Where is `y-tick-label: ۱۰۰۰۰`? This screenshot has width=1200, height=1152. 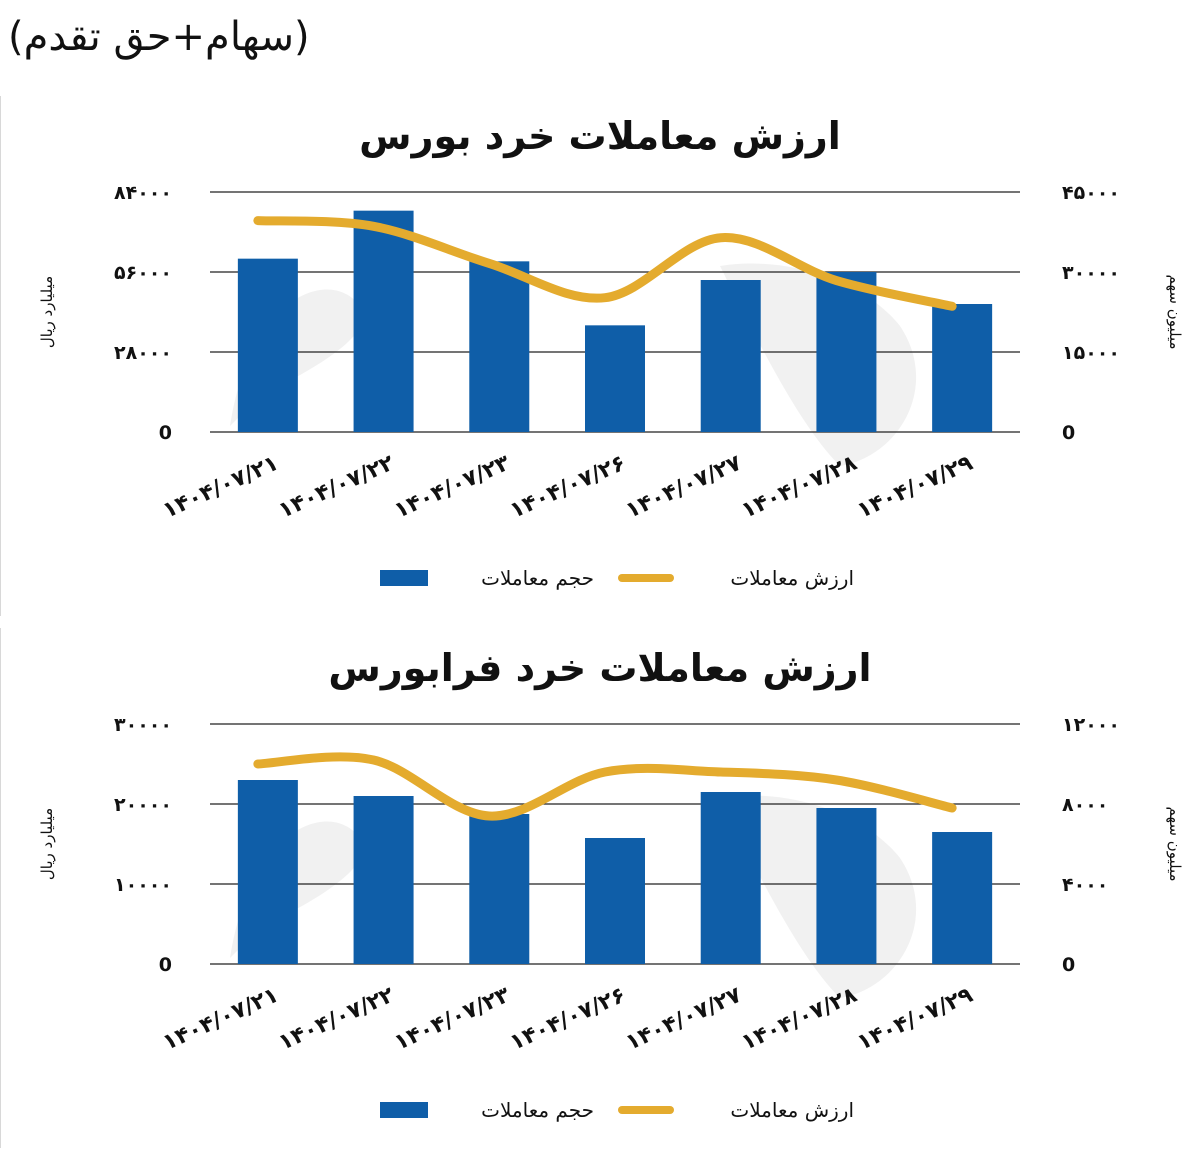 y-tick-label: ۱۰۰۰۰ is located at coordinates (143, 885).